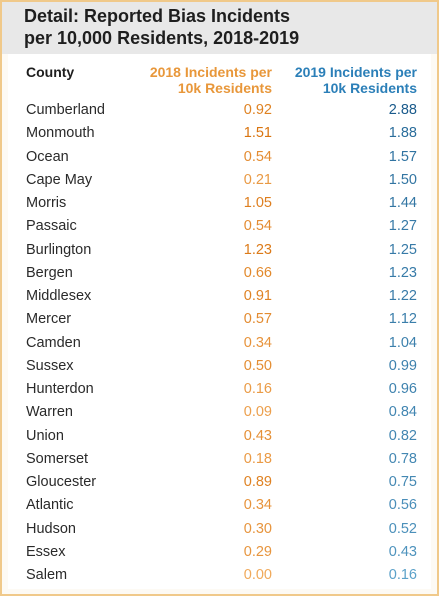 The image size is (439, 596). What do you see at coordinates (402, 575) in the screenshot?
I see `value-2019-cell: 0.16` at bounding box center [402, 575].